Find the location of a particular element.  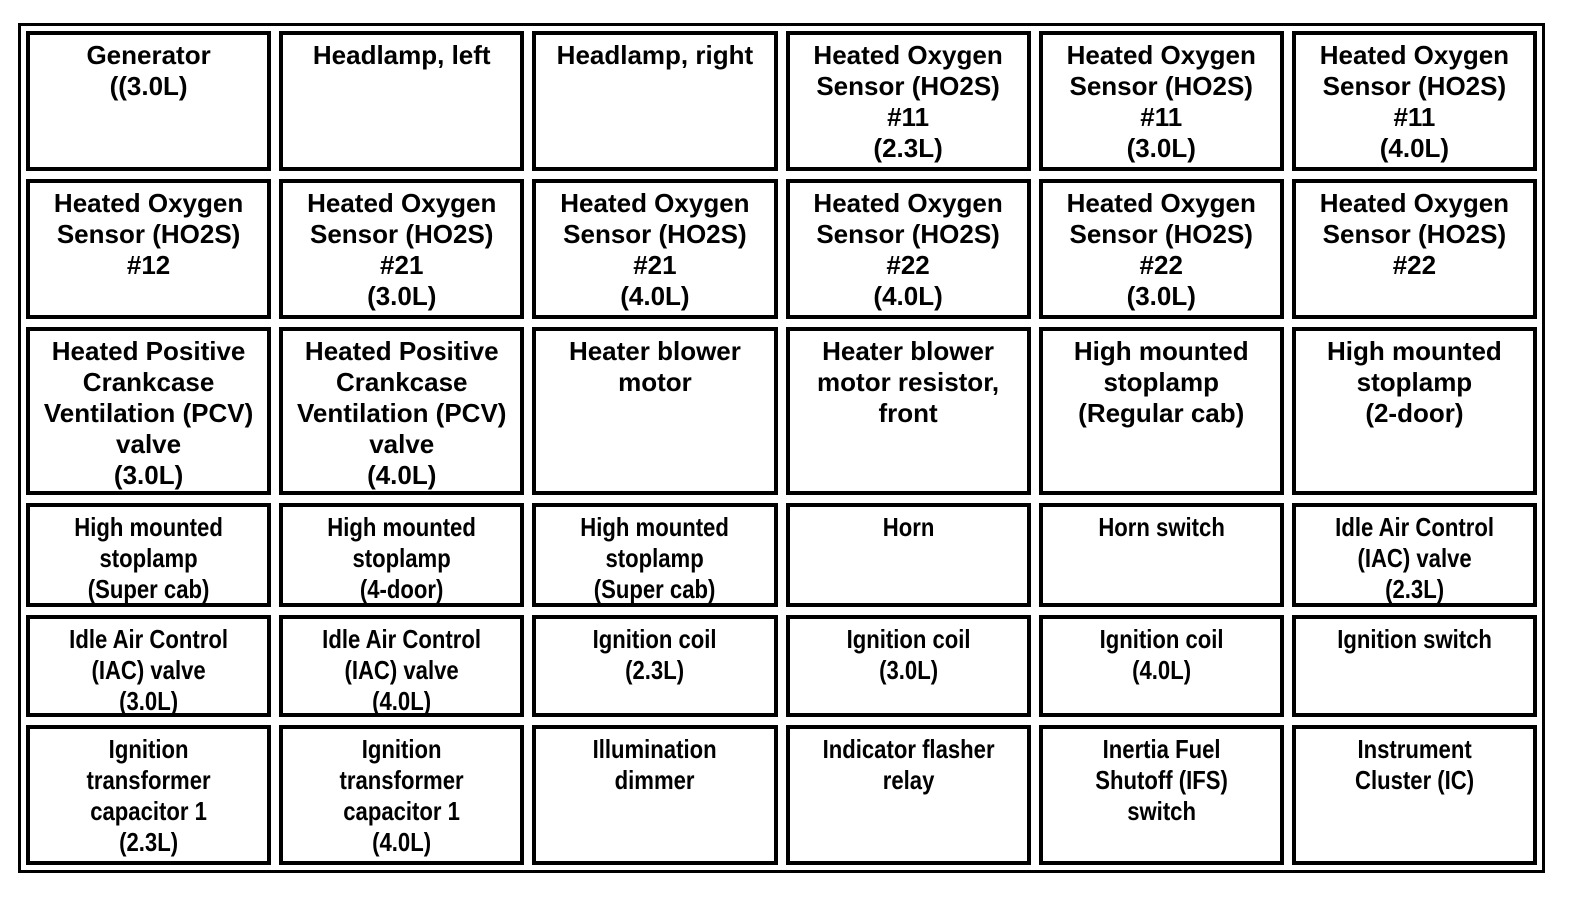

cell-r6c3-illumination-dimmer: Illumination dimmer is located at coordinates (655, 795).